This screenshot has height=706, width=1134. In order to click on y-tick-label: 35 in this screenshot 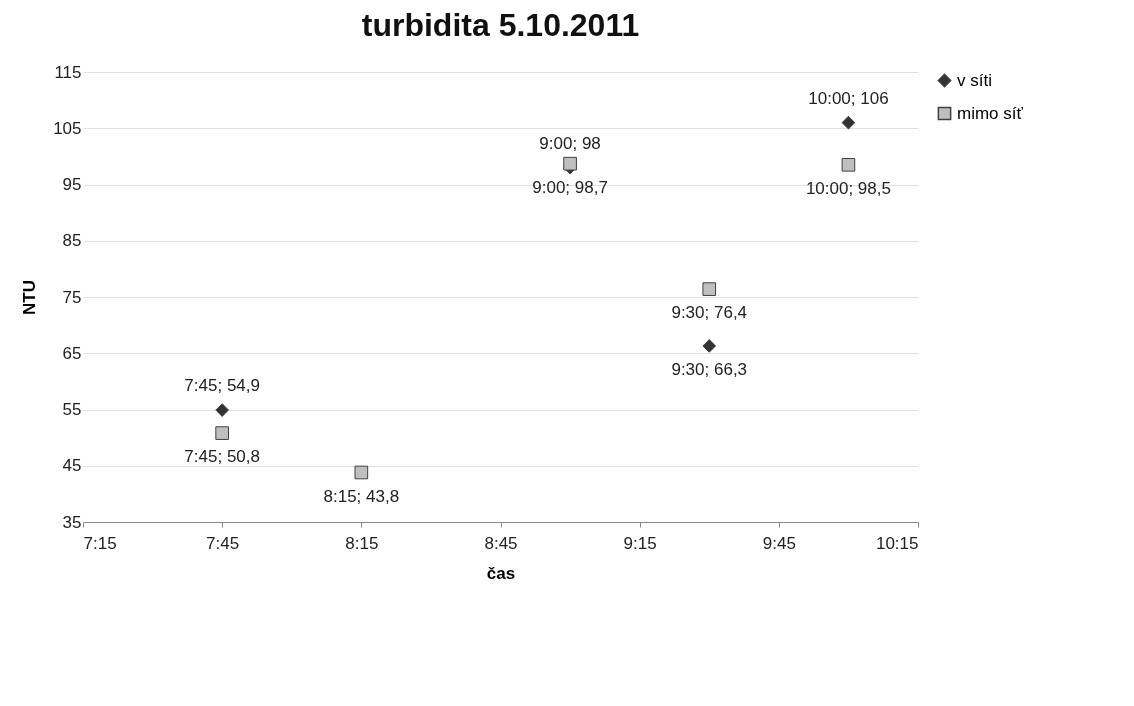, I will do `click(72, 522)`.